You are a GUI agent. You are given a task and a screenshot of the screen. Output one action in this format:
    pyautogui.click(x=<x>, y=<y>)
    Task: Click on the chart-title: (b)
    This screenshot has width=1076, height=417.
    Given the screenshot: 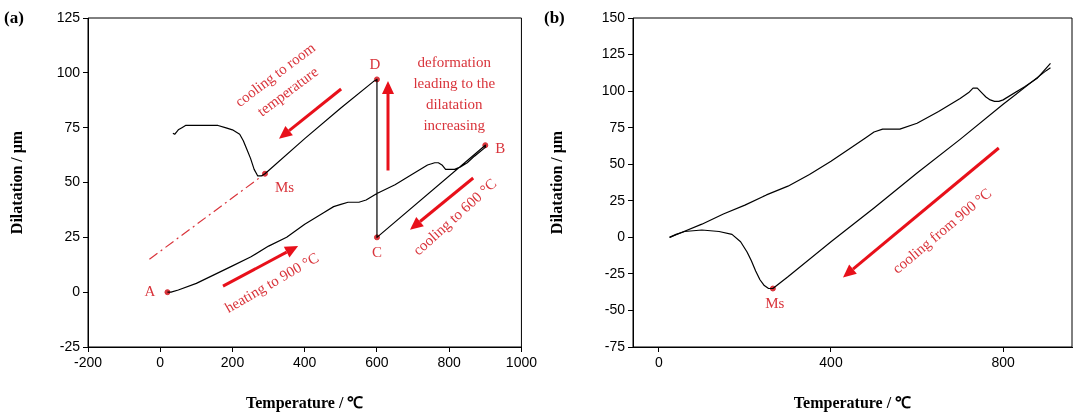 What is the action you would take?
    pyautogui.click(x=554, y=17)
    